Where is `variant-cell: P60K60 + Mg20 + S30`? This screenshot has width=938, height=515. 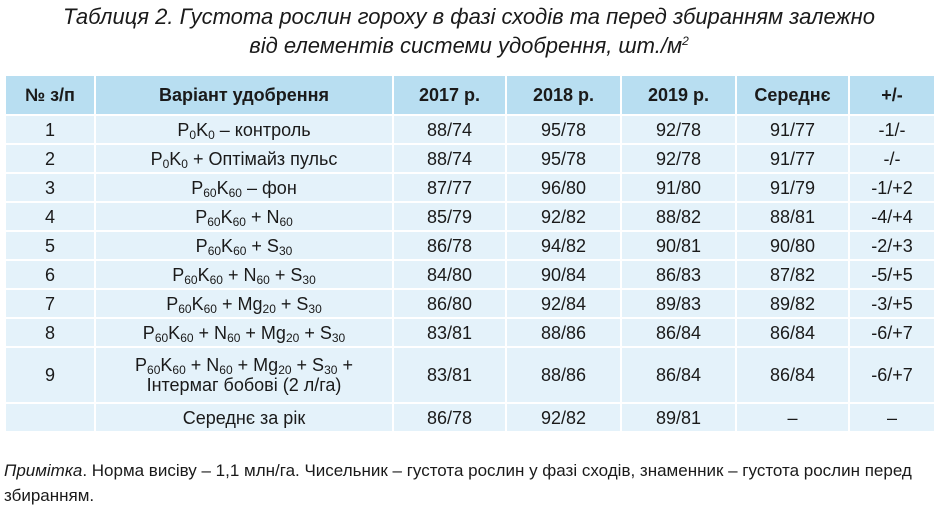 variant-cell: P60K60 + Mg20 + S30 is located at coordinates (244, 303).